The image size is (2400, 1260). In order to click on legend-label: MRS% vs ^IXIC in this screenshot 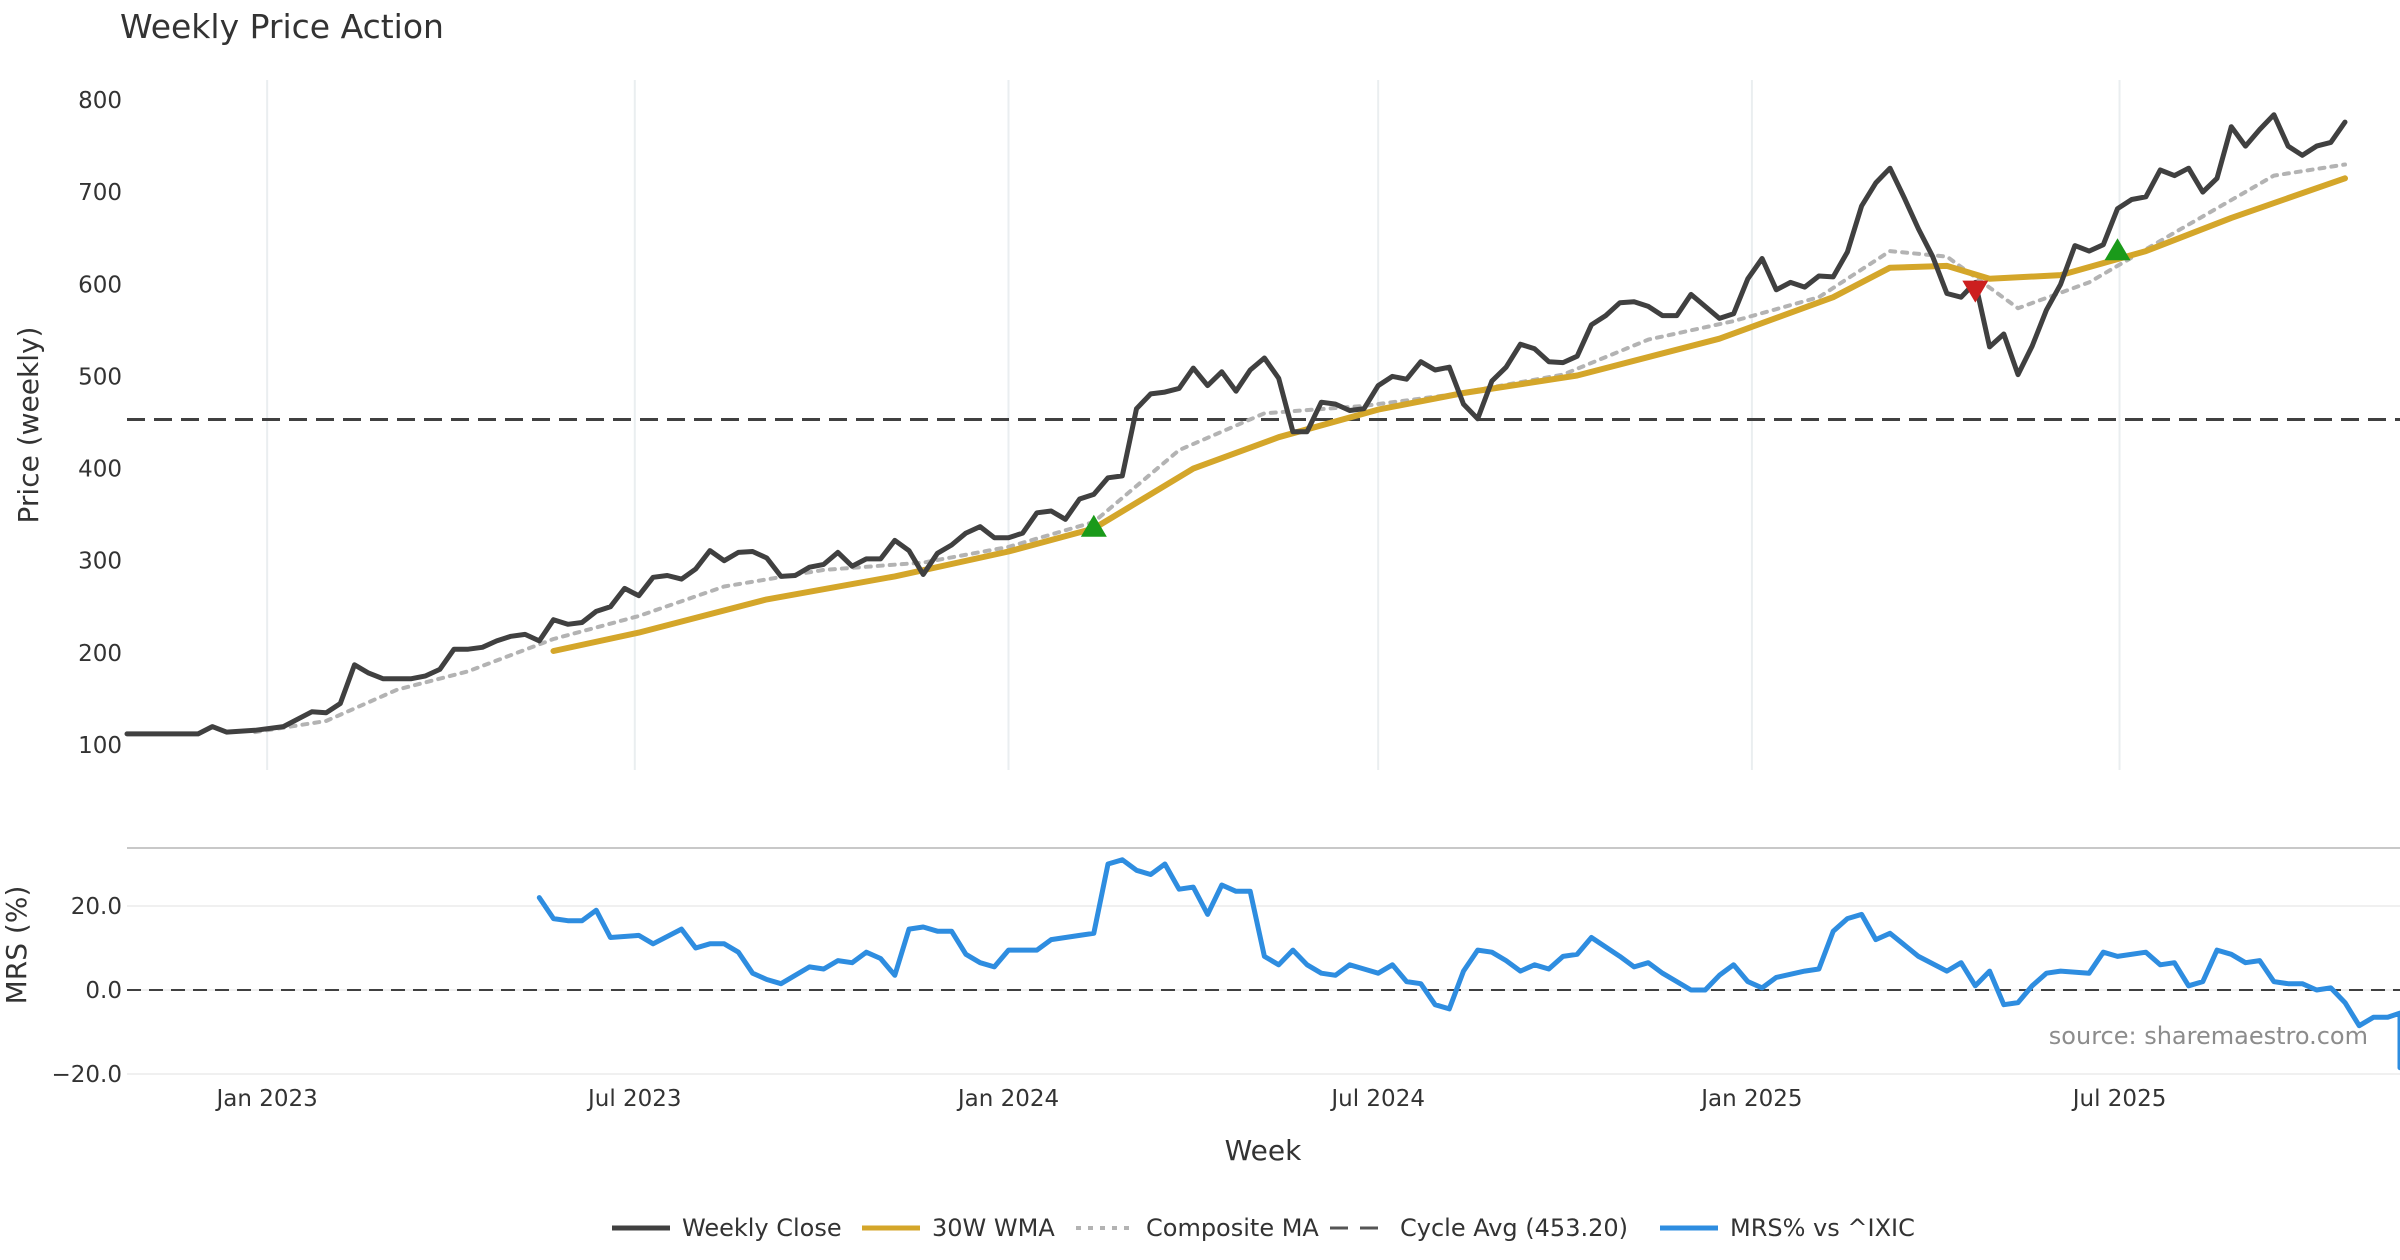, I will do `click(1822, 1228)`.